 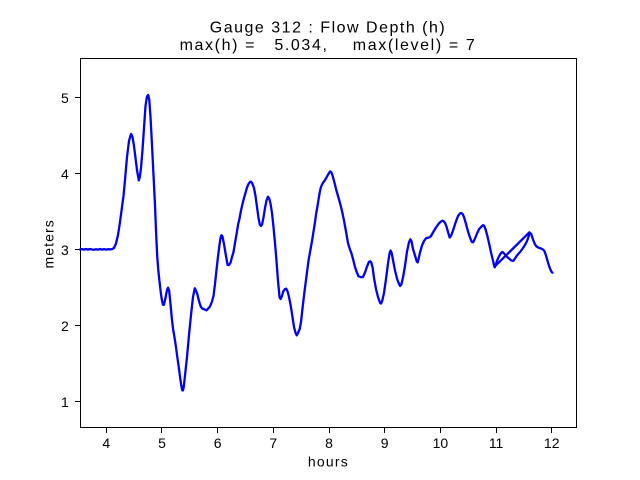 I want to click on svg-text: meters, so click(x=49, y=243).